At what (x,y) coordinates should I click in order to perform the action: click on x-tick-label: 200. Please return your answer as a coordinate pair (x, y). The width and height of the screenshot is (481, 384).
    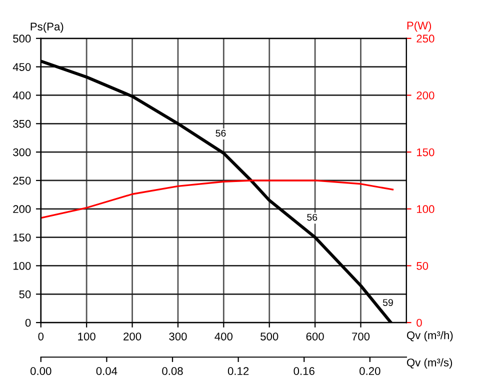
    Looking at the image, I should click on (133, 336).